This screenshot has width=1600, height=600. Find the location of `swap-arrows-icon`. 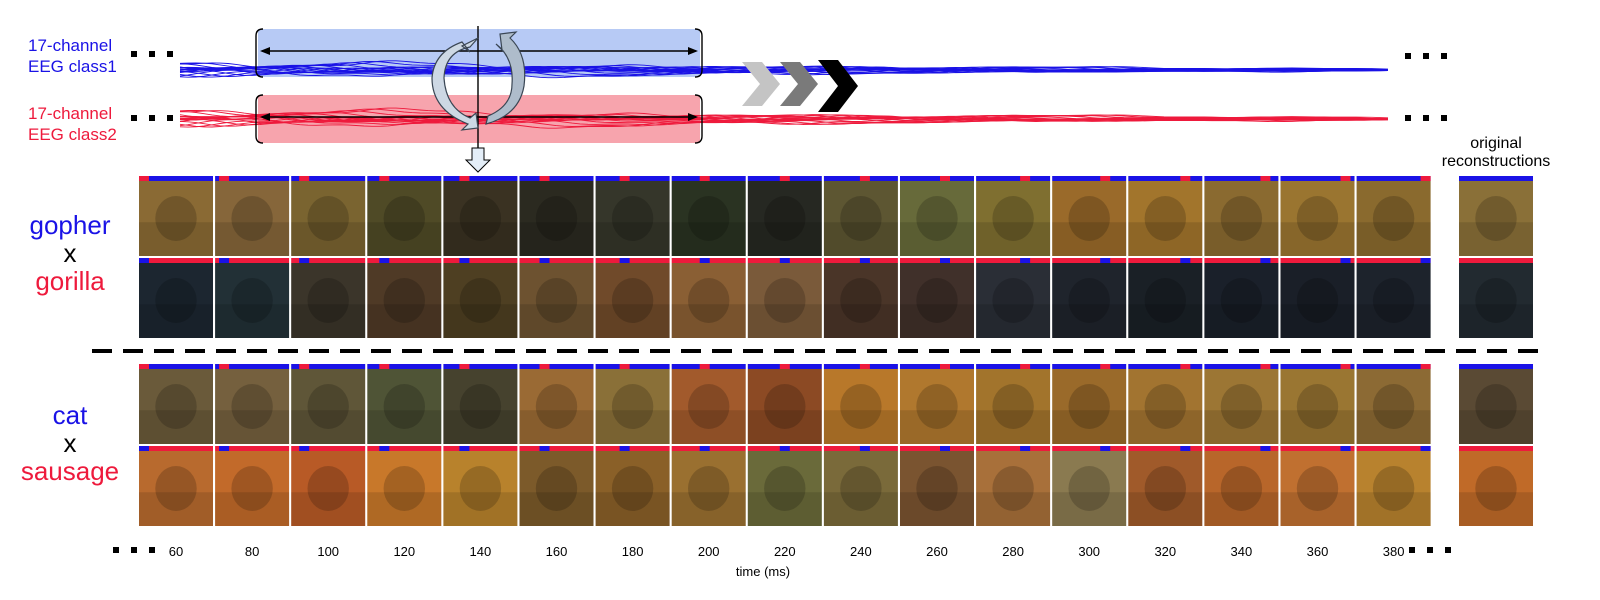

swap-arrows-icon is located at coordinates (478, 81).